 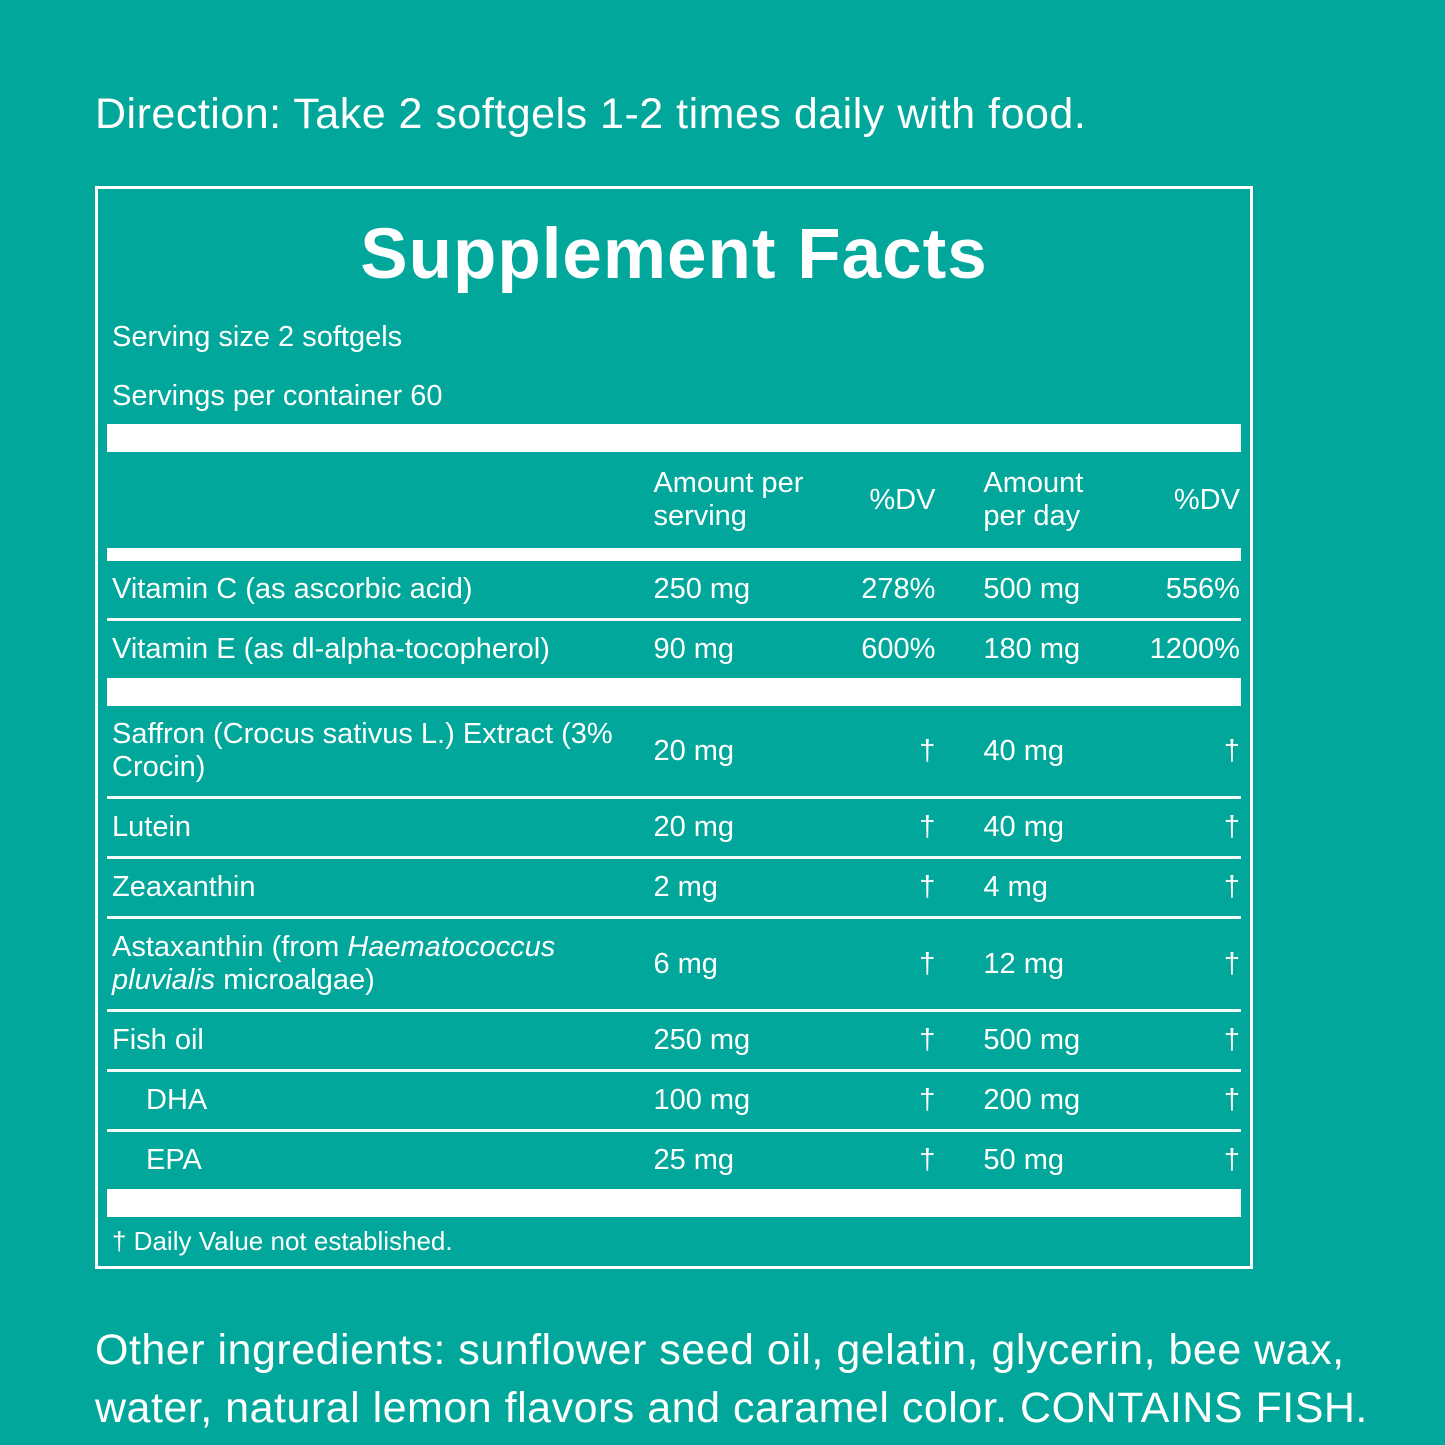 I want to click on dv-day-value: 556%, so click(x=1202, y=589).